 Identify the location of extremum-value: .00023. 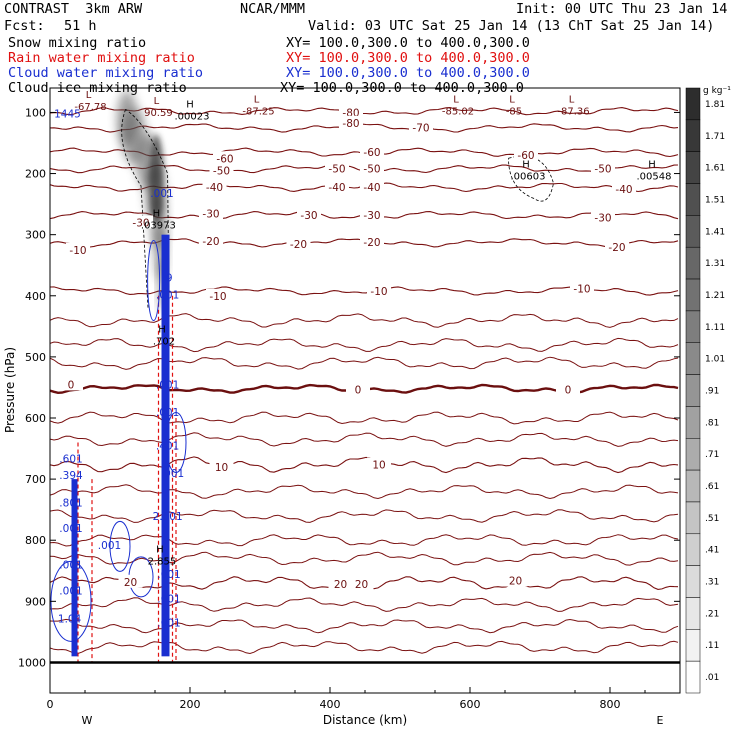
(192, 117).